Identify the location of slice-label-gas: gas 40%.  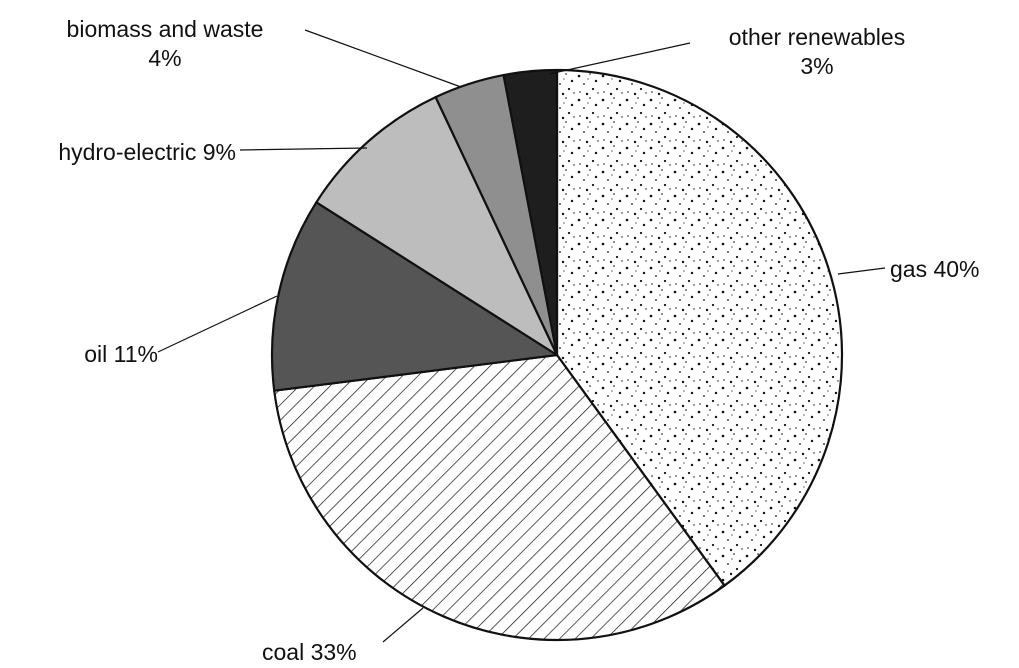
(935, 269).